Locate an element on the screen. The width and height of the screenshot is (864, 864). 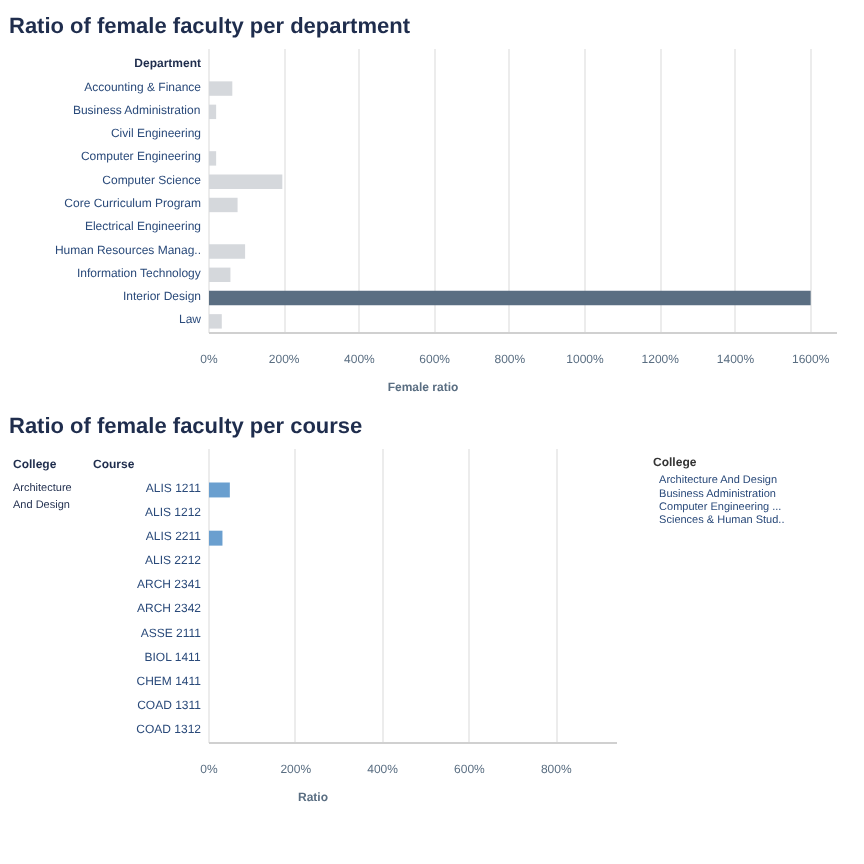
chart-title: Ratio of female faculty per department is located at coordinates (210, 27).